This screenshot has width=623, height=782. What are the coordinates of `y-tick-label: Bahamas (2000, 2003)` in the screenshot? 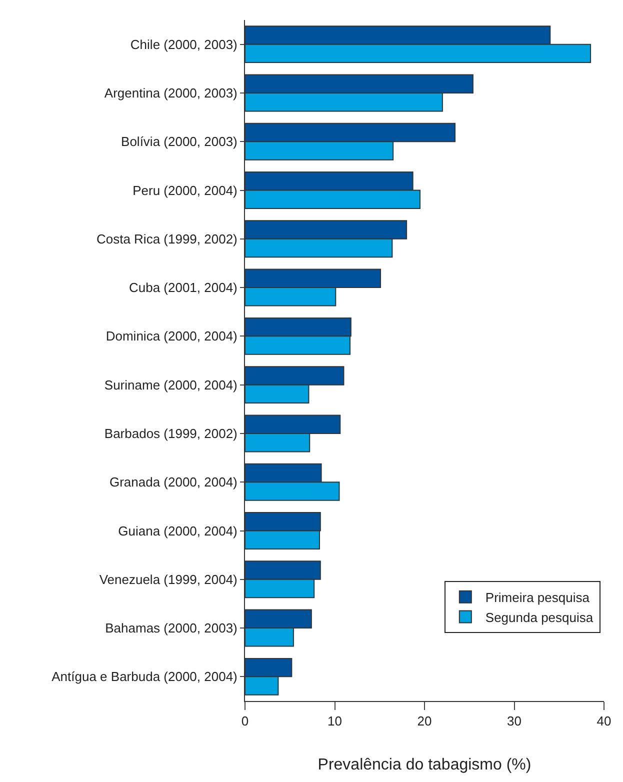 It's located at (171, 628).